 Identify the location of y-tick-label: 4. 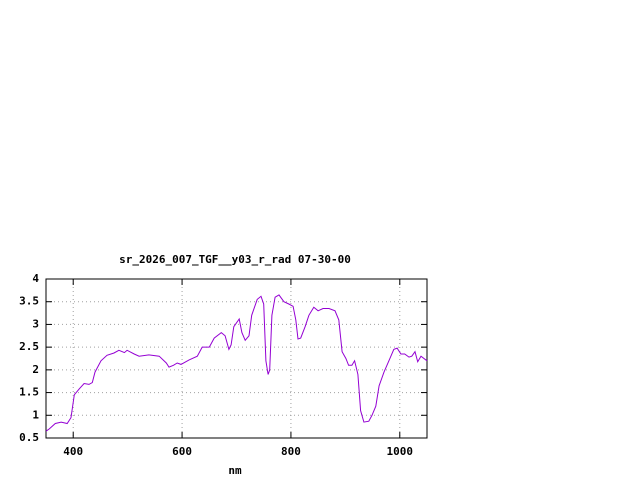
(35, 278).